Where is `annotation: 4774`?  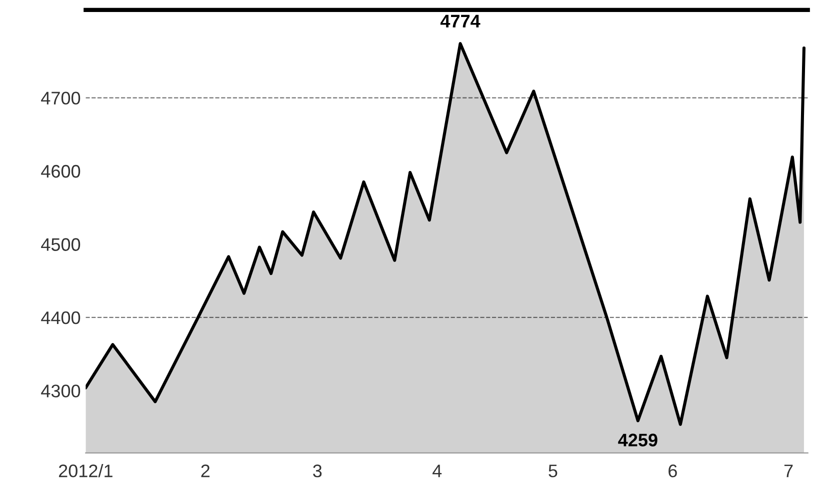
annotation: 4774 is located at coordinates (460, 21).